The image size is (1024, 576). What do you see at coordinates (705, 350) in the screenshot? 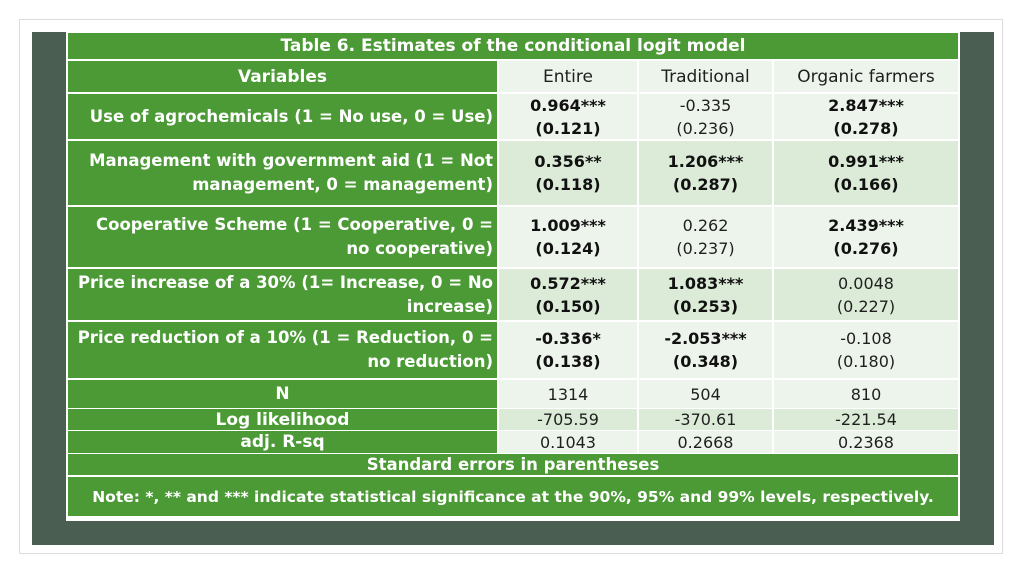
I see `estimate-cell: -2.053*** (0.348)` at bounding box center [705, 350].